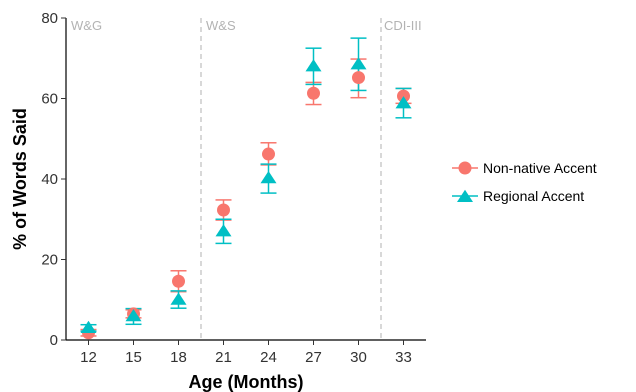  I want to click on legend-label-regional: Regional Accent, so click(533, 196).